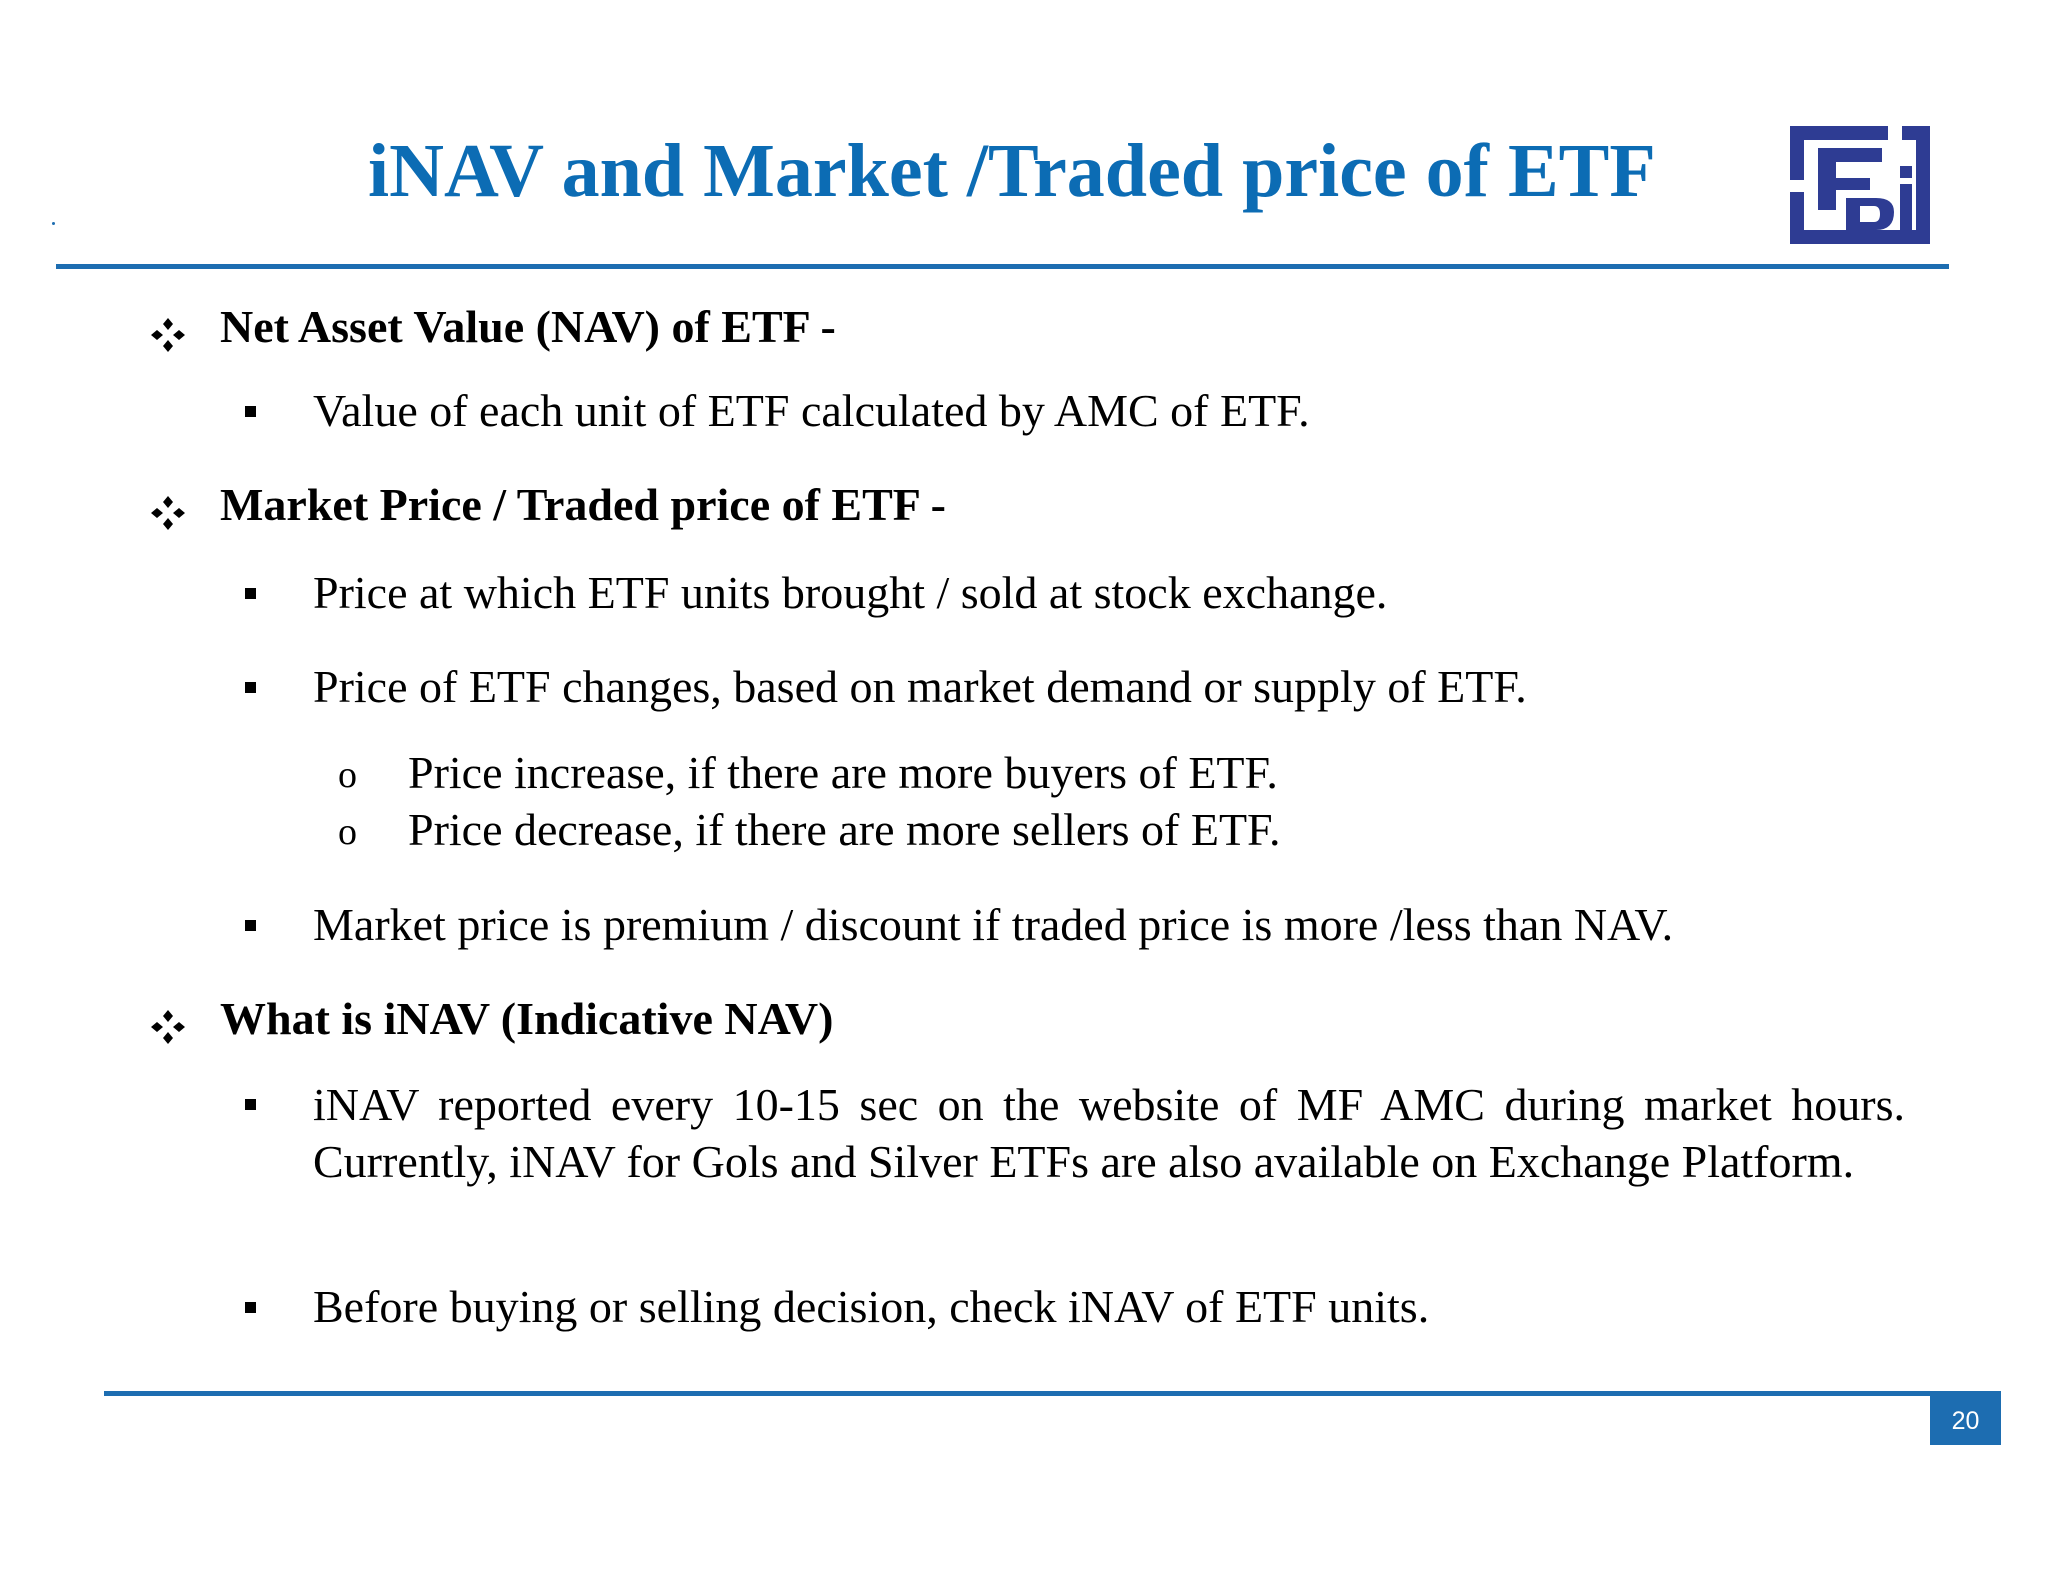 The height and width of the screenshot is (1582, 2048). What do you see at coordinates (1012, 171) in the screenshot?
I see `slide-title: iNAV and Market /Traded price of ETF` at bounding box center [1012, 171].